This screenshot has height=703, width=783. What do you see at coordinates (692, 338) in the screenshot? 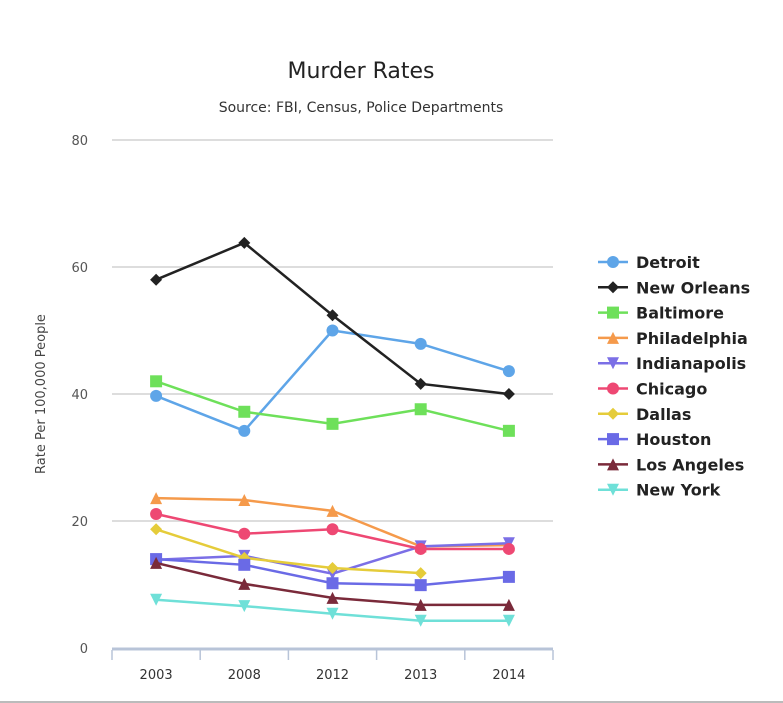
I see `legend-label: Philadelphia` at bounding box center [692, 338].